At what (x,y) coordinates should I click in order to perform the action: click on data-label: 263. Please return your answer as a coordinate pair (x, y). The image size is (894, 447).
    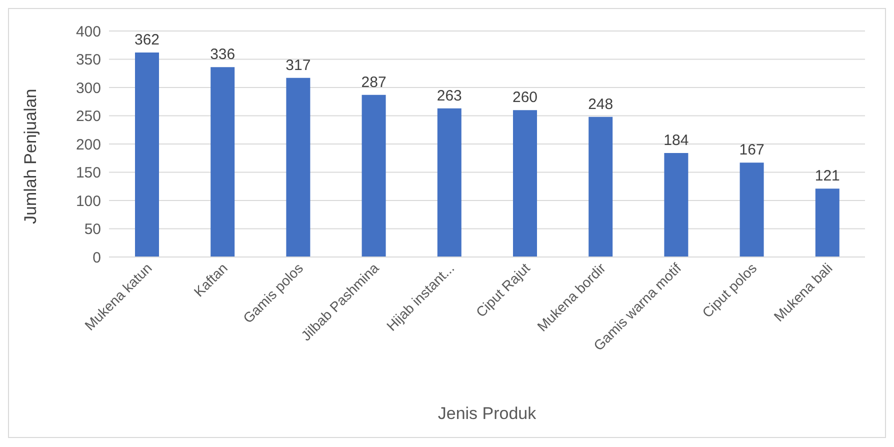
    Looking at the image, I should click on (449, 95).